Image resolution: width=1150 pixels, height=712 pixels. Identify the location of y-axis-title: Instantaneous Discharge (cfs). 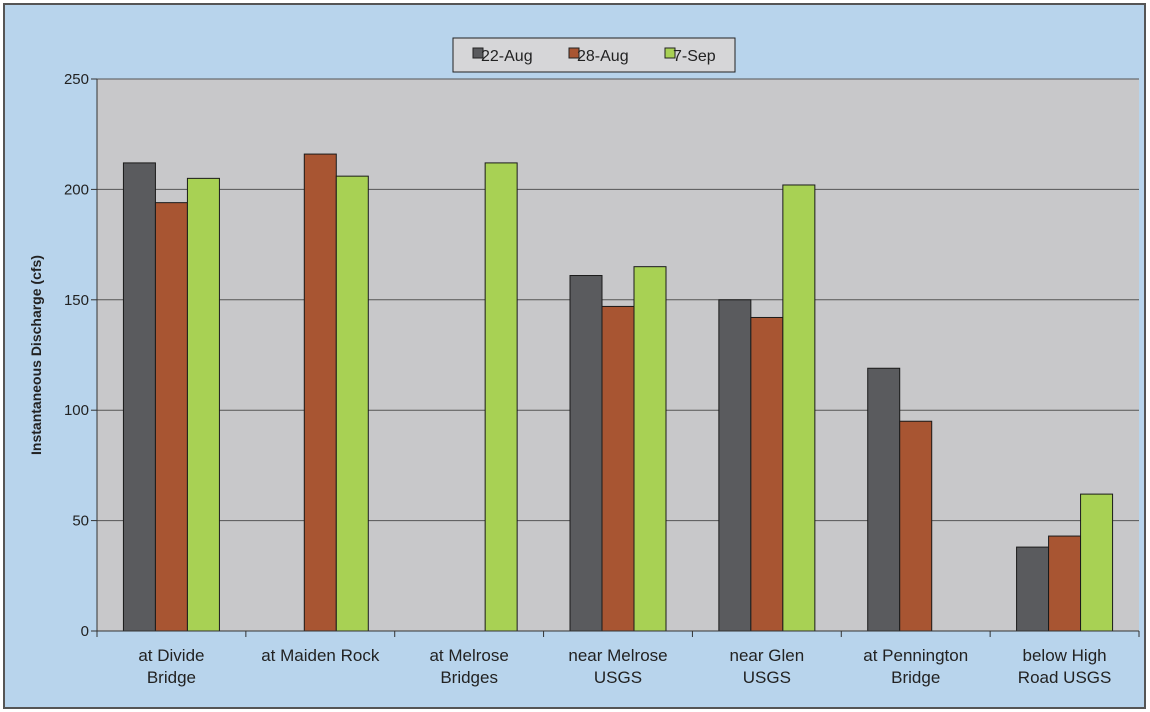
(36, 355).